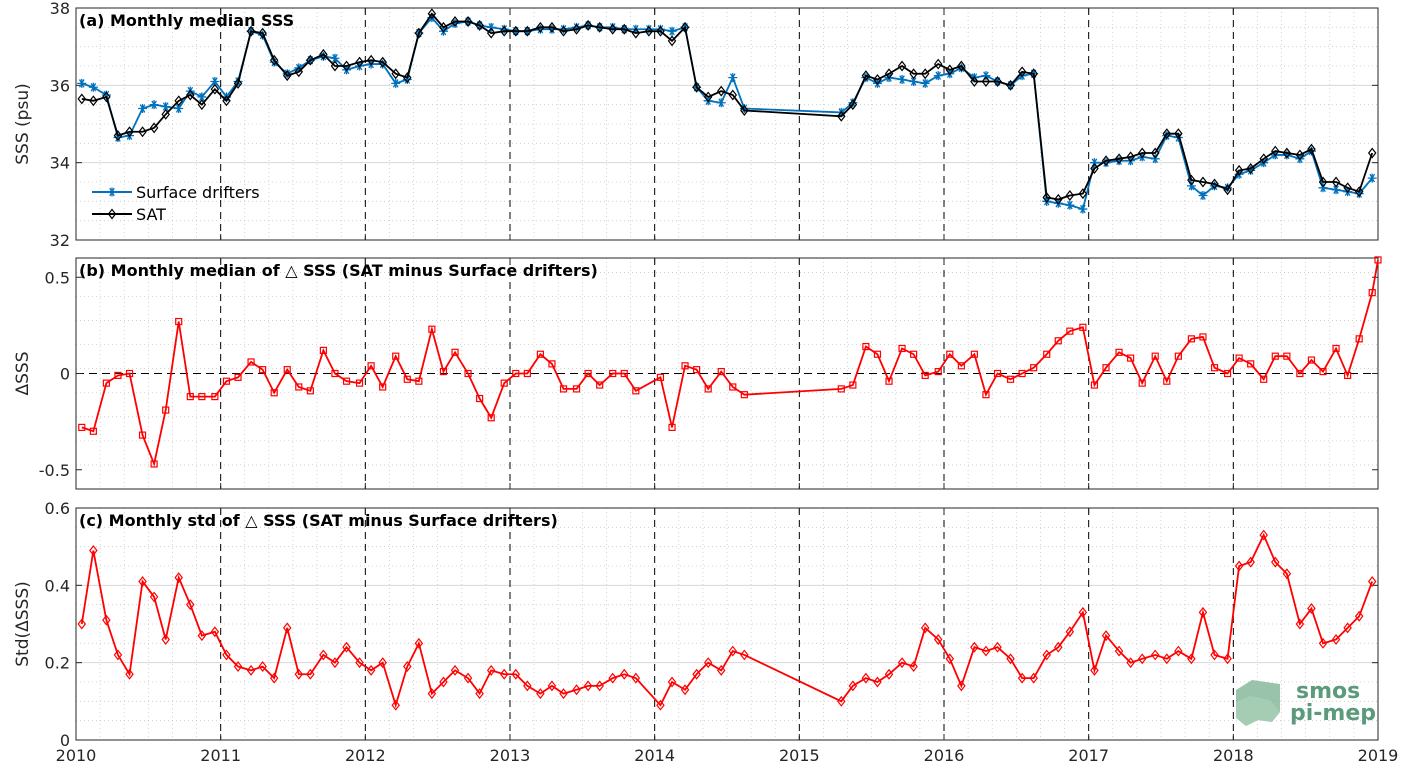 The width and height of the screenshot is (1403, 772). What do you see at coordinates (510, 755) in the screenshot?
I see `x-tick-label: 2013` at bounding box center [510, 755].